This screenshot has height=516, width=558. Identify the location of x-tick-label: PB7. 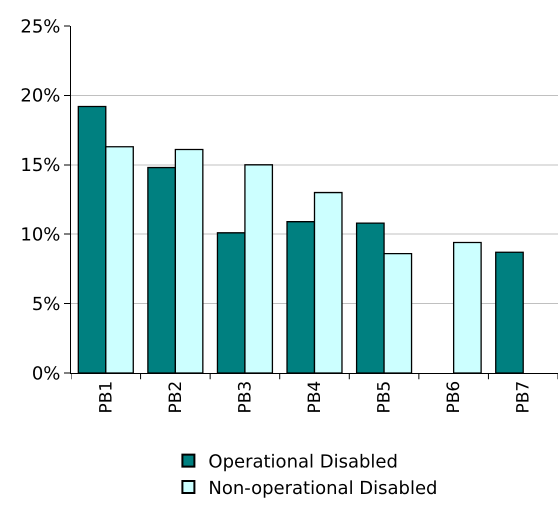
(524, 397).